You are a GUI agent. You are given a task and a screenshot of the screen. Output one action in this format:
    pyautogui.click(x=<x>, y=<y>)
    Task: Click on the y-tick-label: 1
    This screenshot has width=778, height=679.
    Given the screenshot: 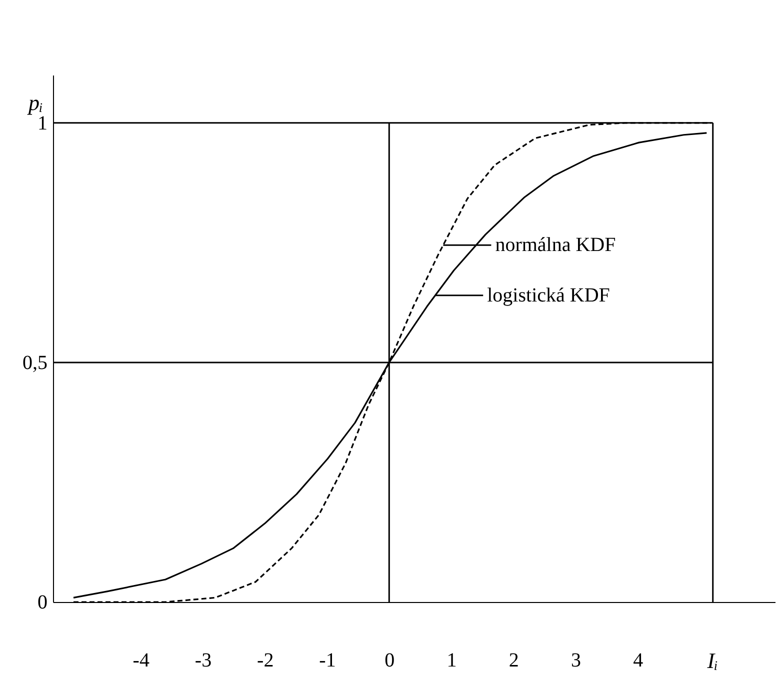 What is the action you would take?
    pyautogui.click(x=43, y=123)
    